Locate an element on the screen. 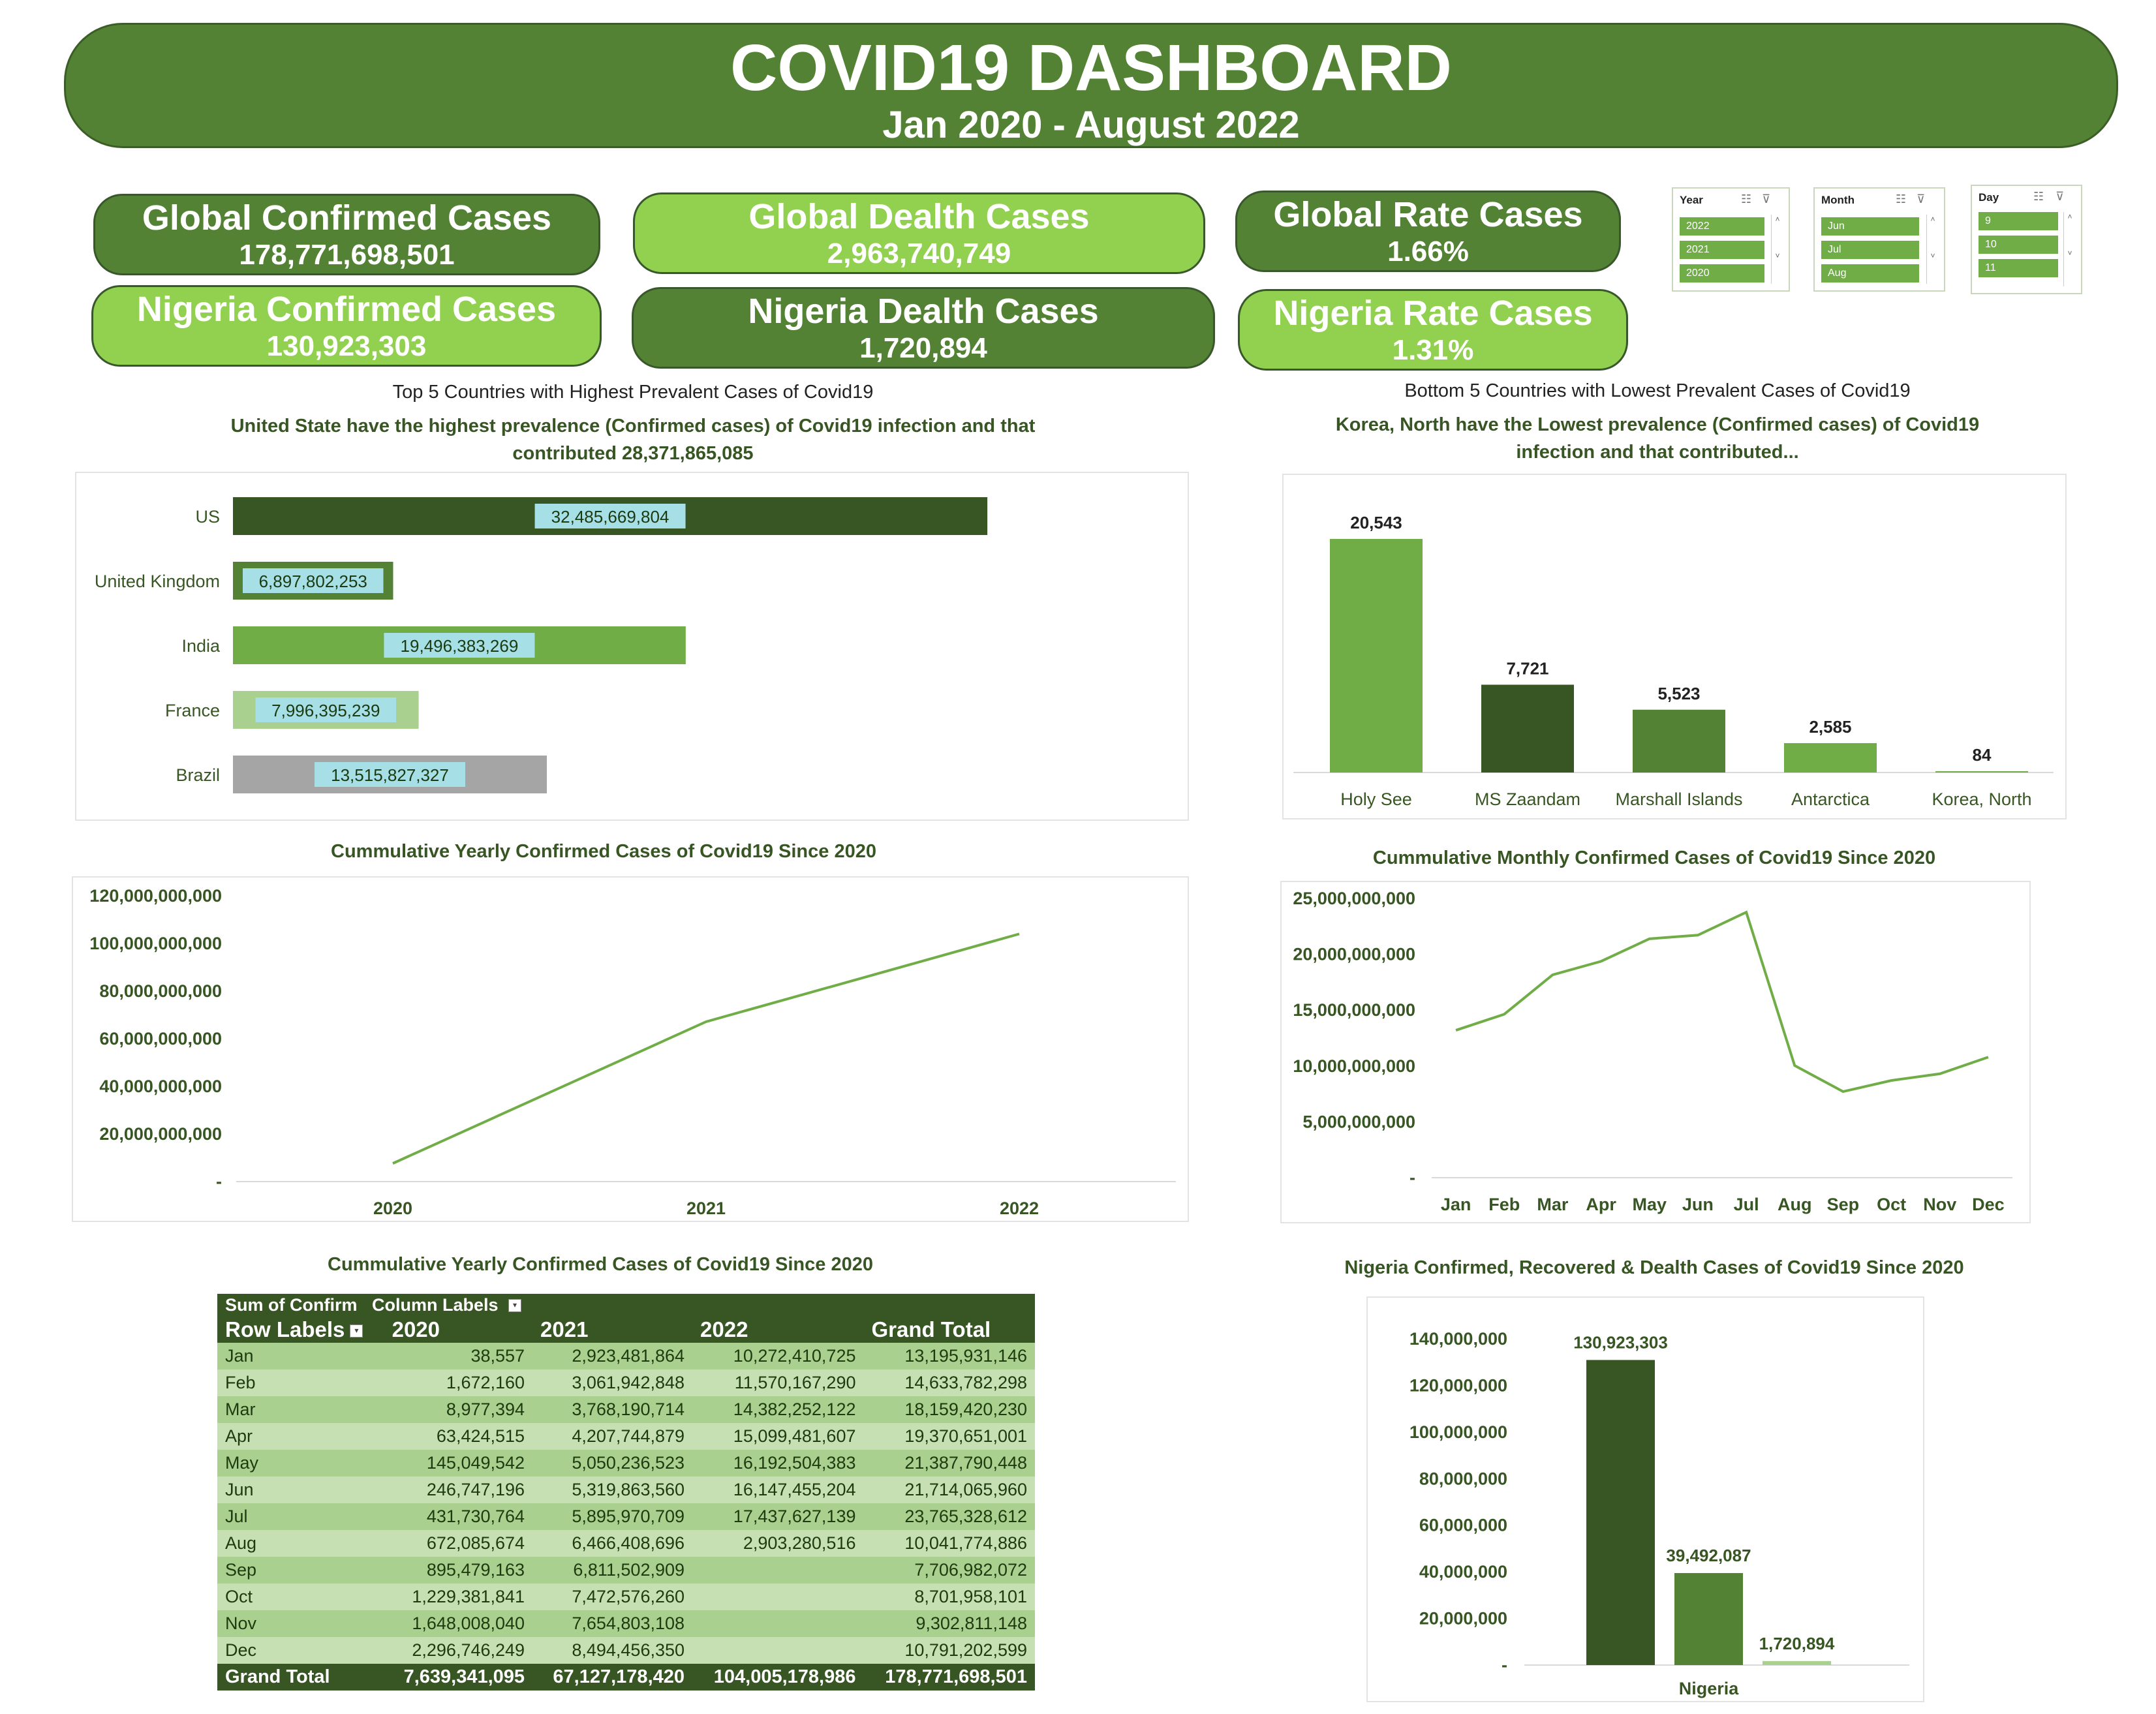 The width and height of the screenshot is (2156, 1714). kpi-nigeria-confirmed: Nigeria Confirmed Cases 130,923,303 is located at coordinates (346, 326).